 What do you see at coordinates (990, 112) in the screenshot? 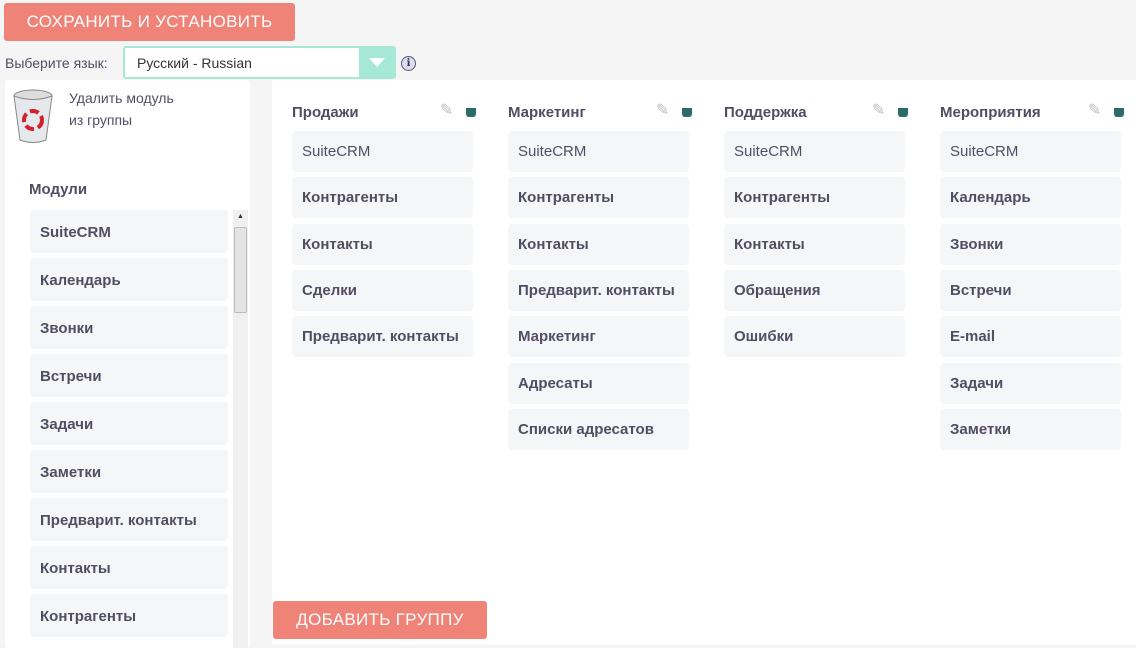
I see `group-title: Мероприятия` at bounding box center [990, 112].